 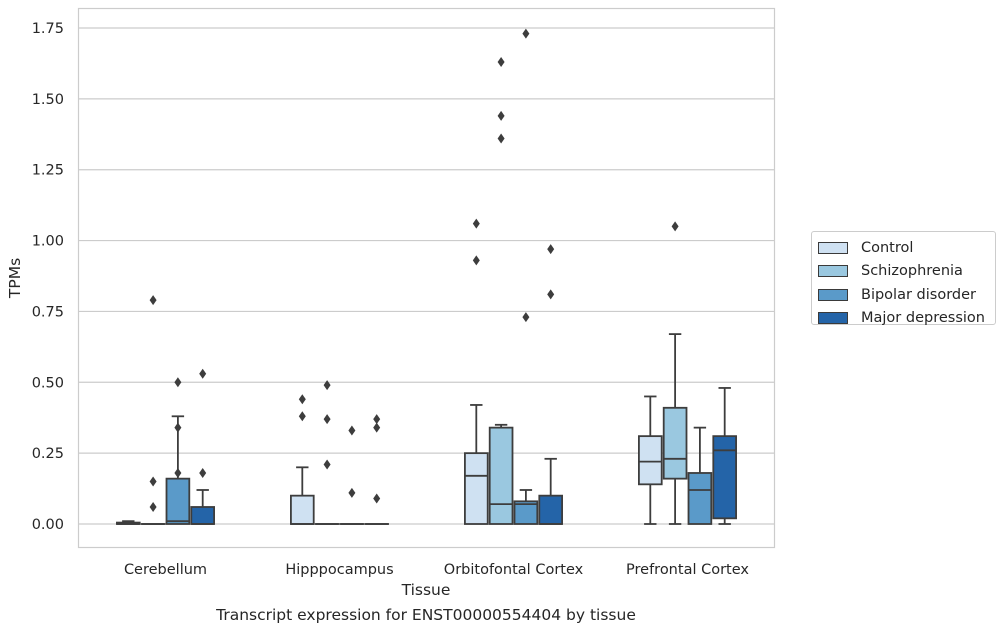 I want to click on y-tick-label: 0.75, so click(x=48, y=312).